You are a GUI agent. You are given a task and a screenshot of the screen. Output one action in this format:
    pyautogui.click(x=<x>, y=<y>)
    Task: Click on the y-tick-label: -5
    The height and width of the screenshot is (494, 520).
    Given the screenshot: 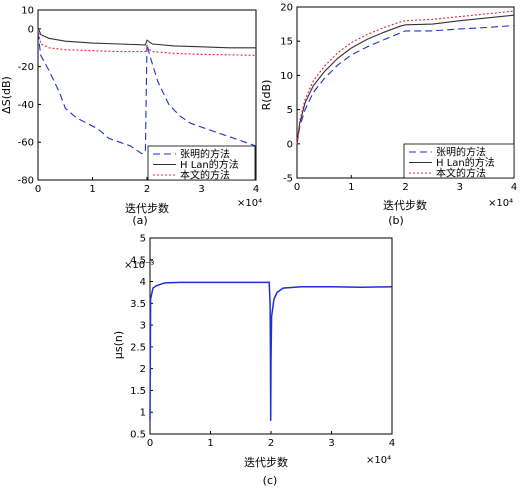 What is the action you would take?
    pyautogui.click(x=288, y=179)
    